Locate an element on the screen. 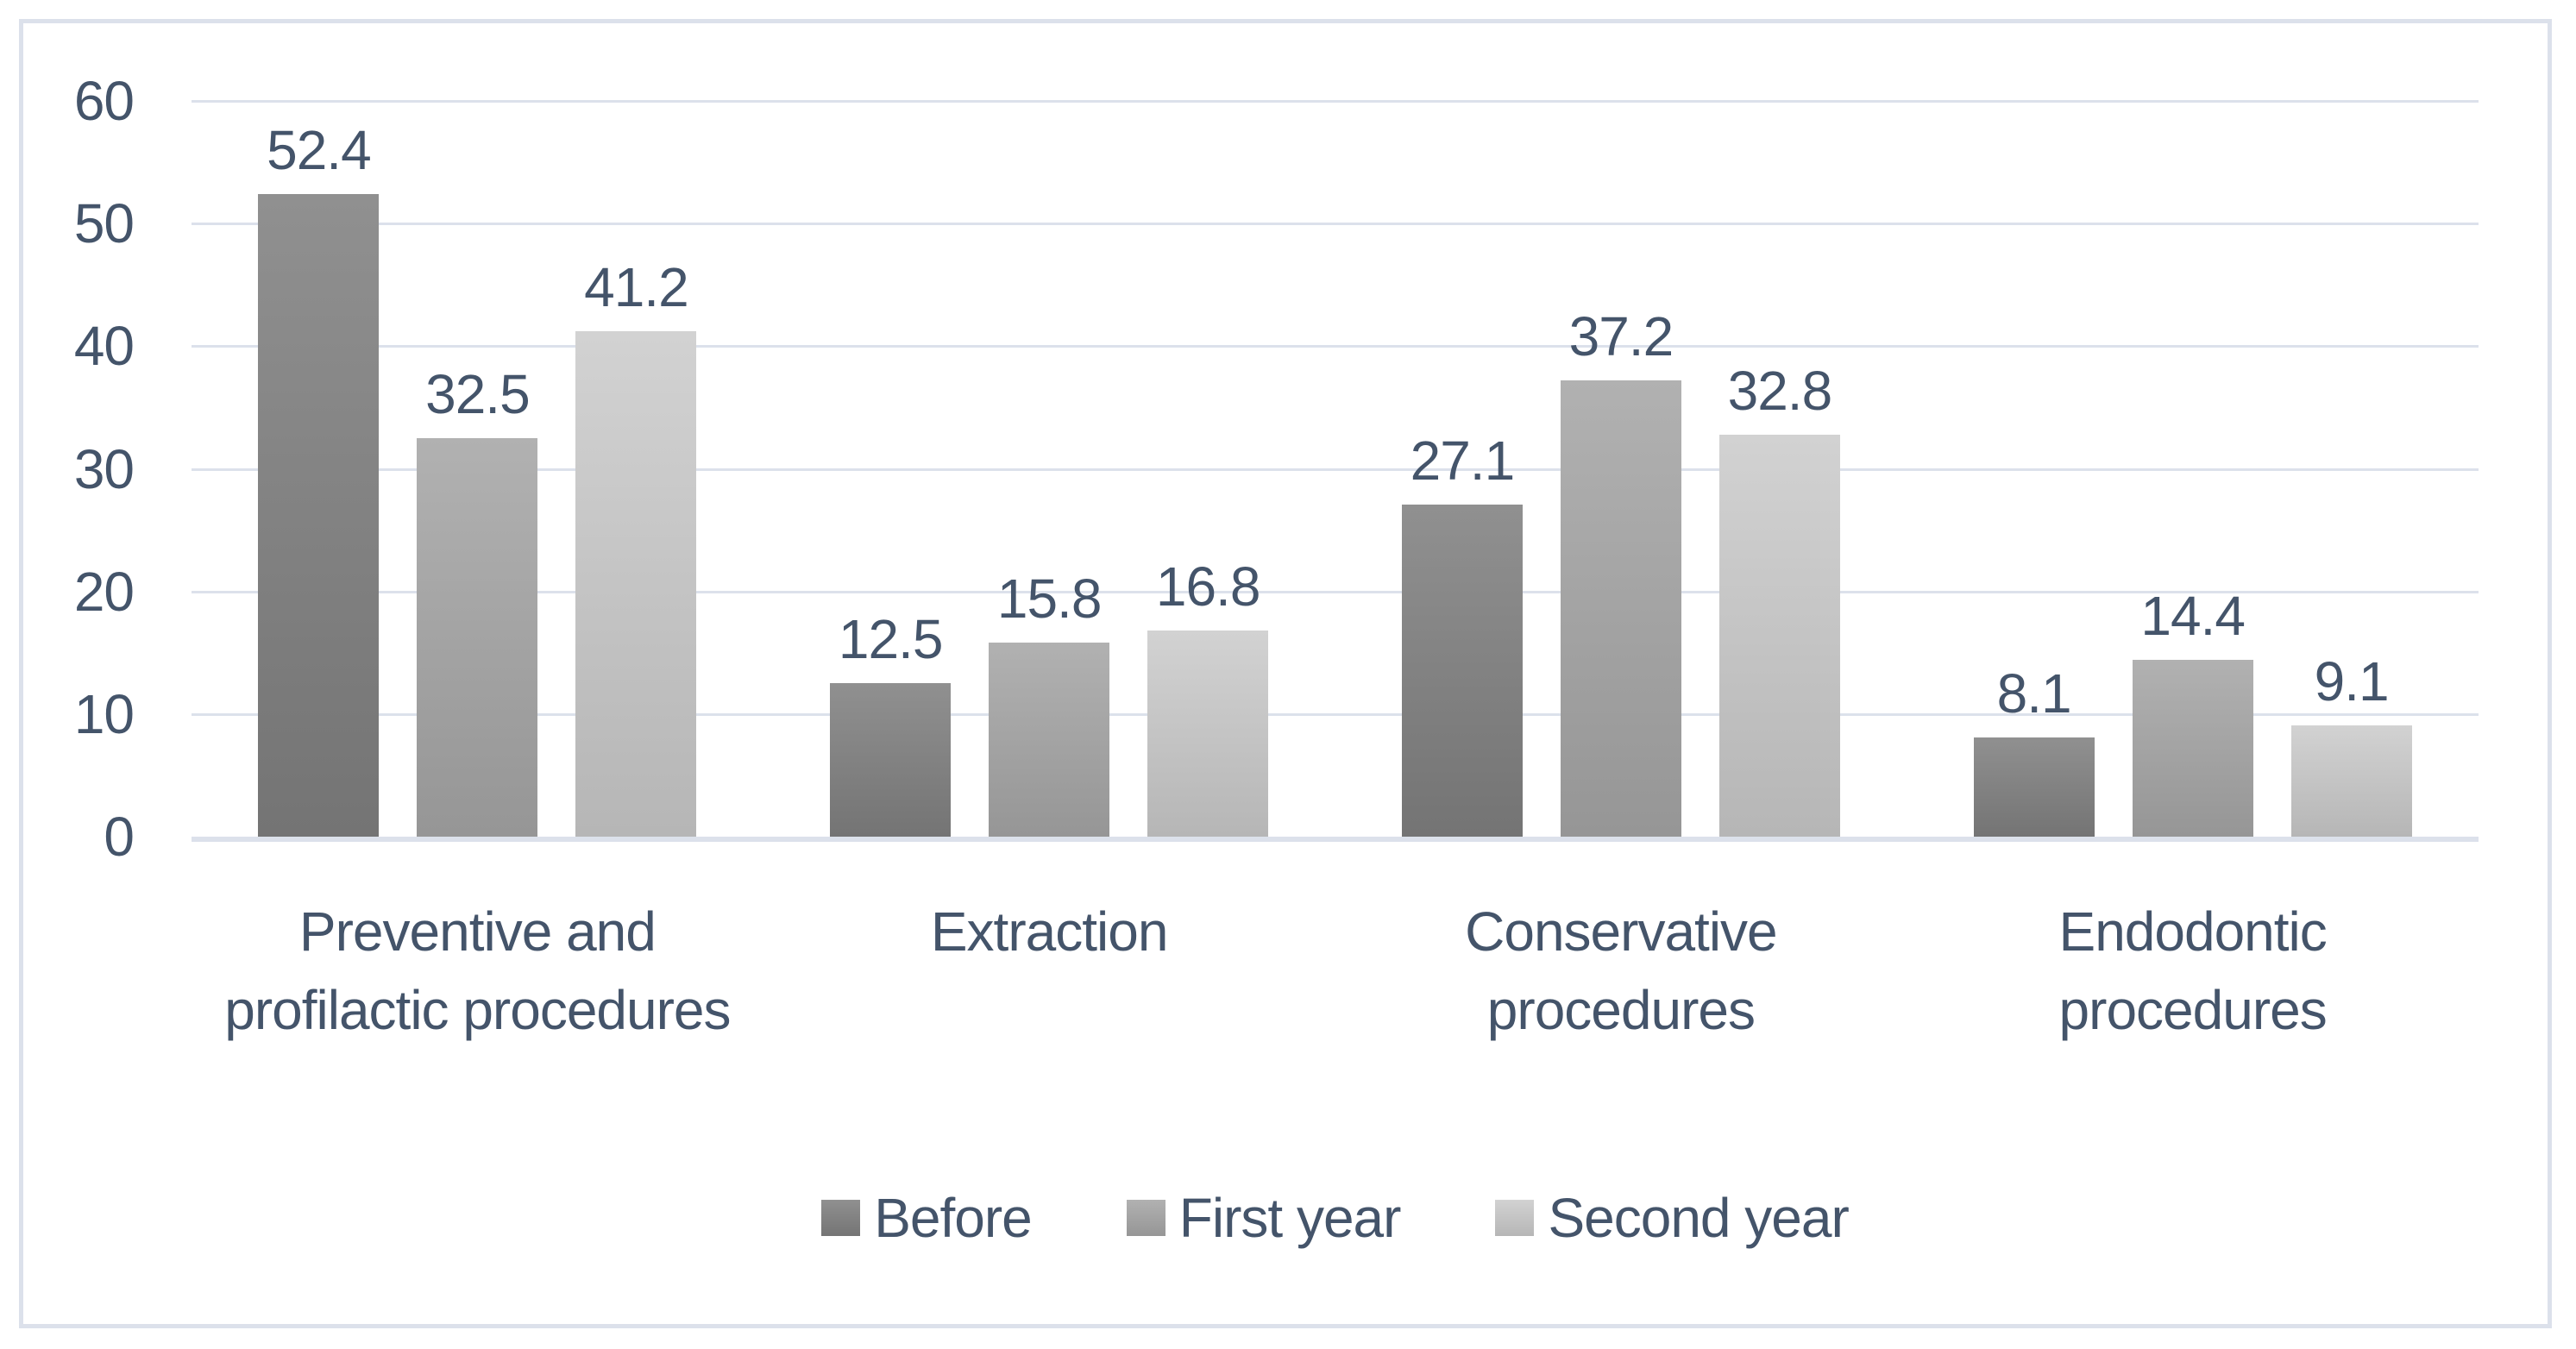 This screenshot has height=1349, width=2576. bar-before: 52.4 is located at coordinates (319, 478).